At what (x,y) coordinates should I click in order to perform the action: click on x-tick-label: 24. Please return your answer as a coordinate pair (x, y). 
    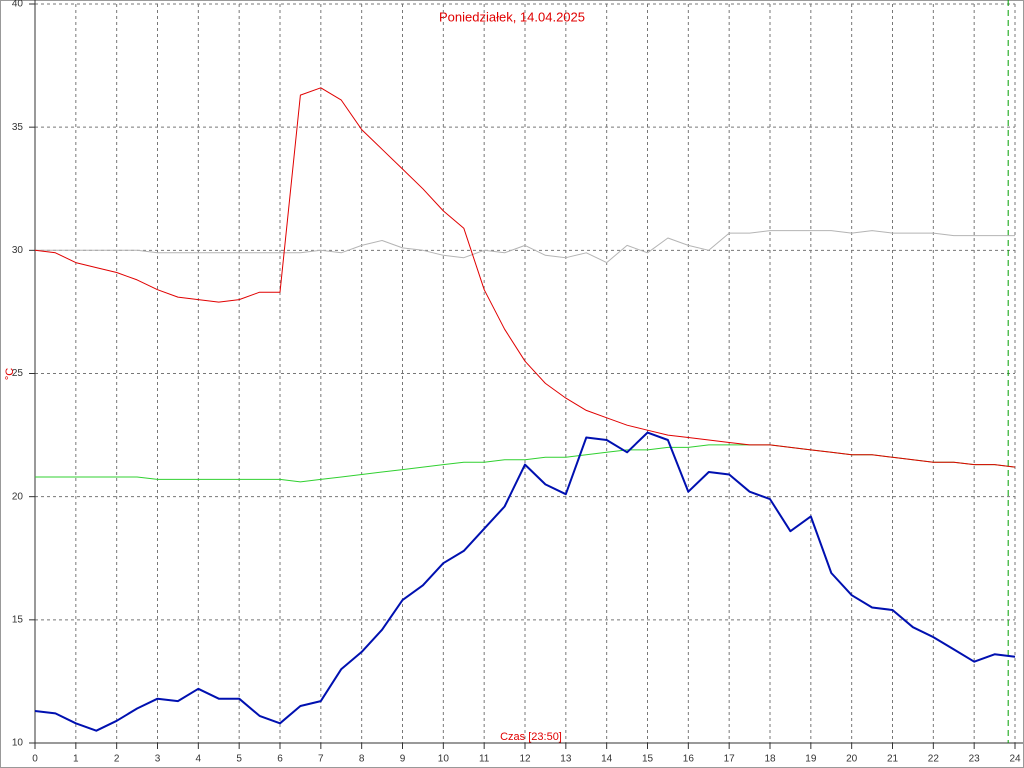
    Looking at the image, I should click on (1015, 759).